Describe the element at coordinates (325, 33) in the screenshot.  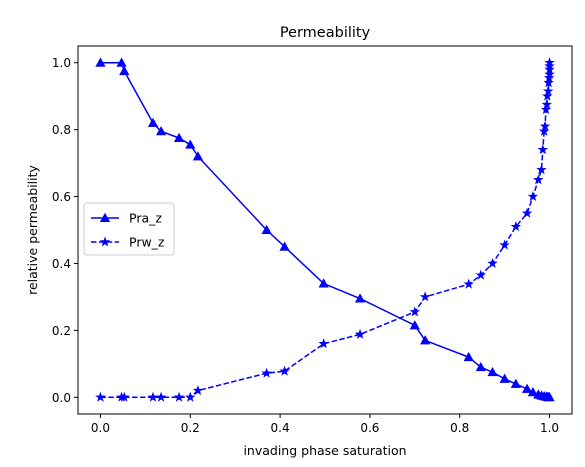
I see `chart-title: Permeability` at that location.